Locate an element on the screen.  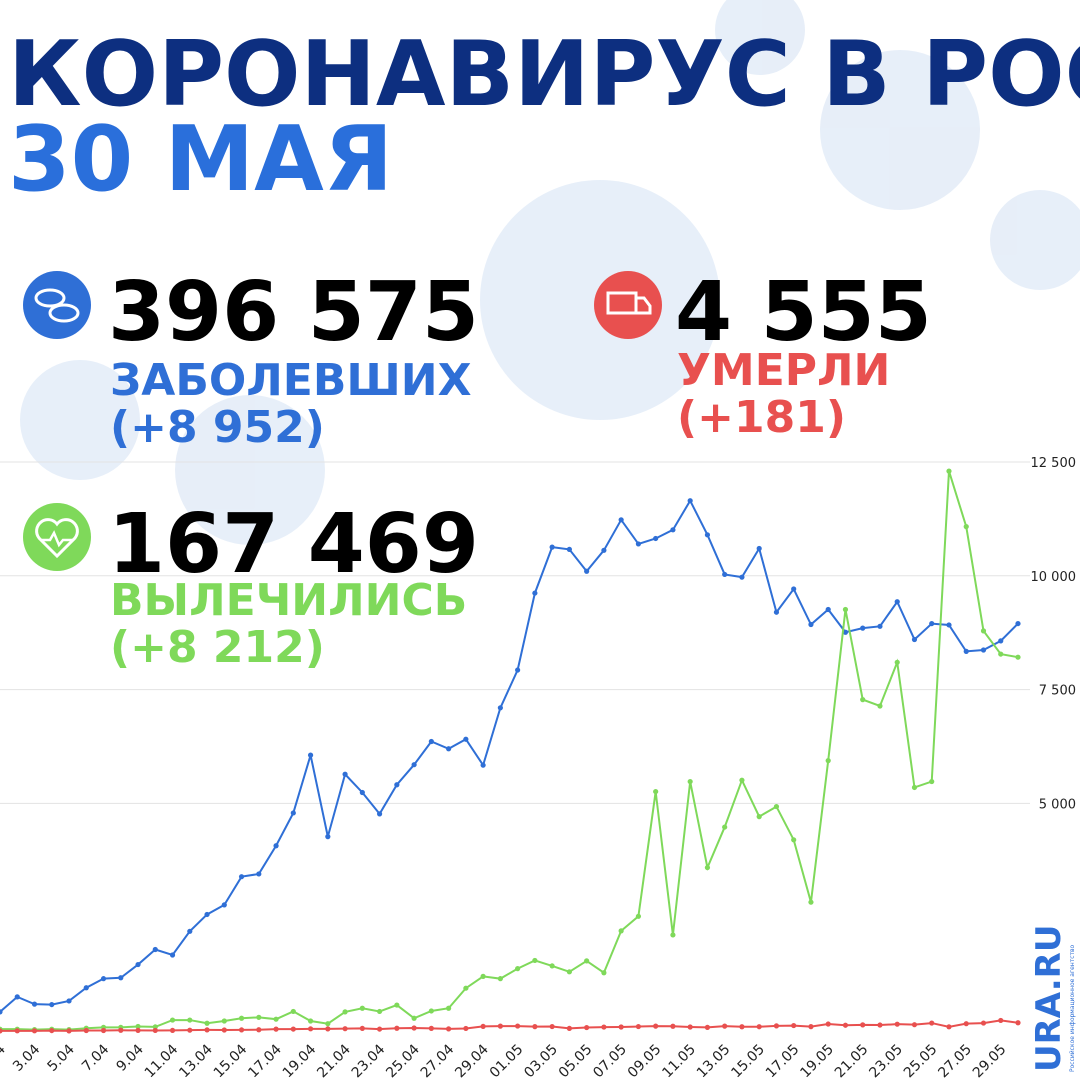
x-tick-label: 25.05 is located at coordinates (921, 1061).